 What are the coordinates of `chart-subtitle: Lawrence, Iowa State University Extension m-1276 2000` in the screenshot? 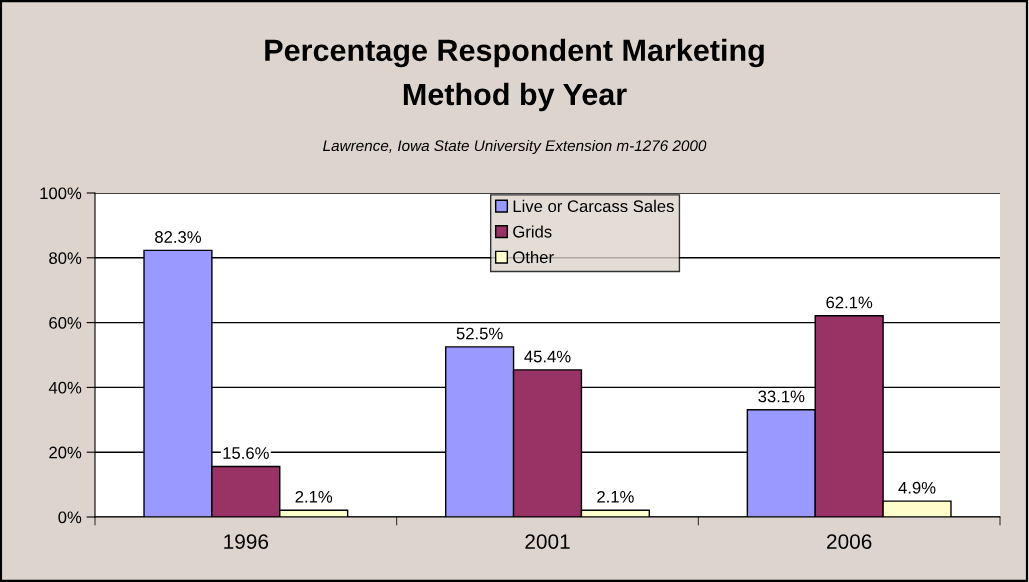 It's located at (515, 147).